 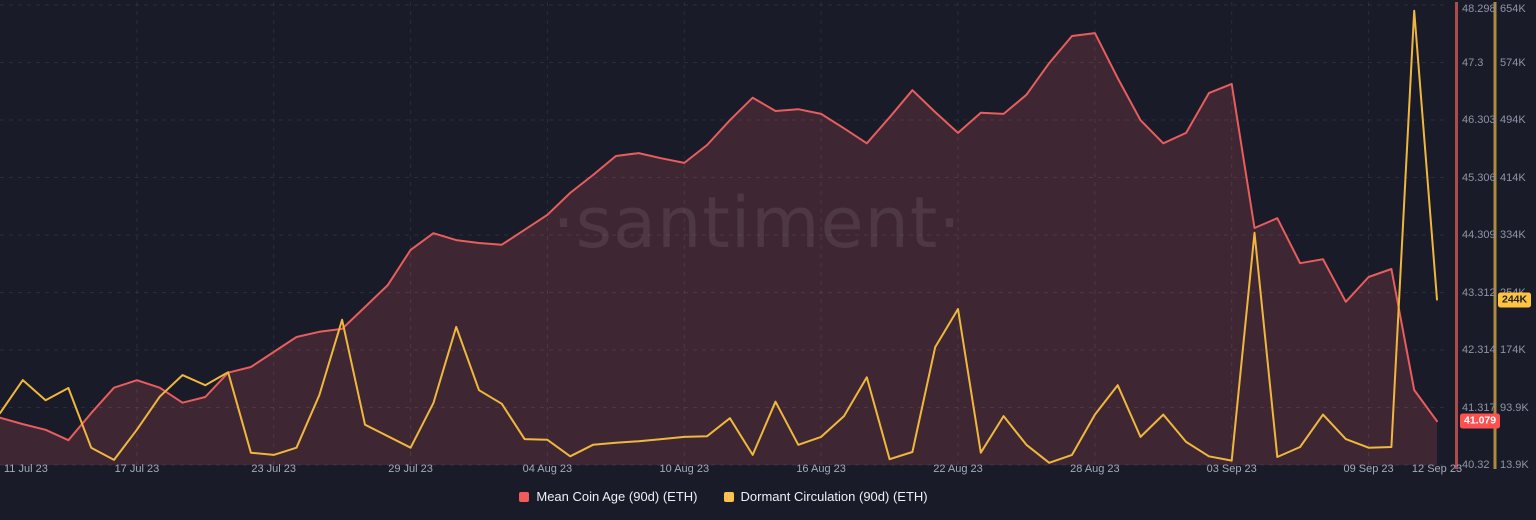 I want to click on red-axis-tick-label: 46.303, so click(x=1479, y=120).